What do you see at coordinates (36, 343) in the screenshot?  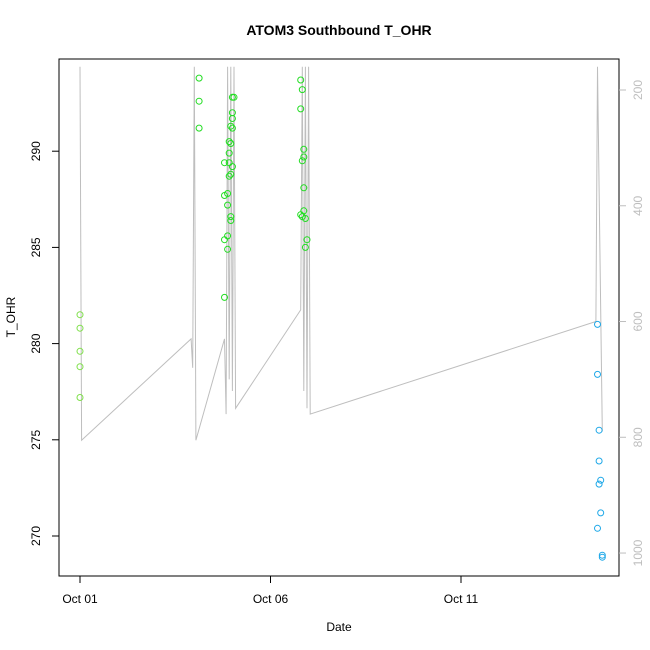 I see `y-tick-label: 280` at bounding box center [36, 343].